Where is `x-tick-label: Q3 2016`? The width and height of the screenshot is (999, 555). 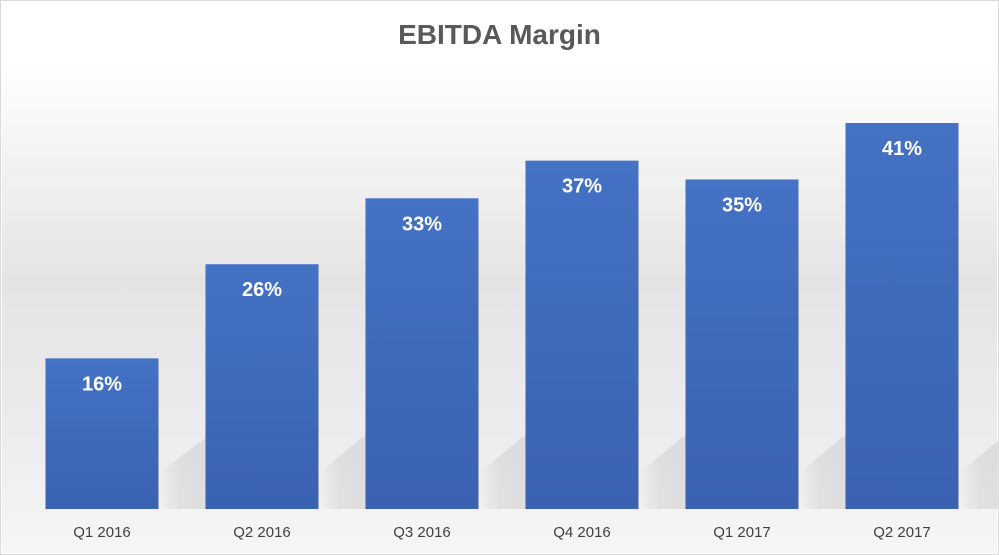
x-tick-label: Q3 2016 is located at coordinates (422, 532).